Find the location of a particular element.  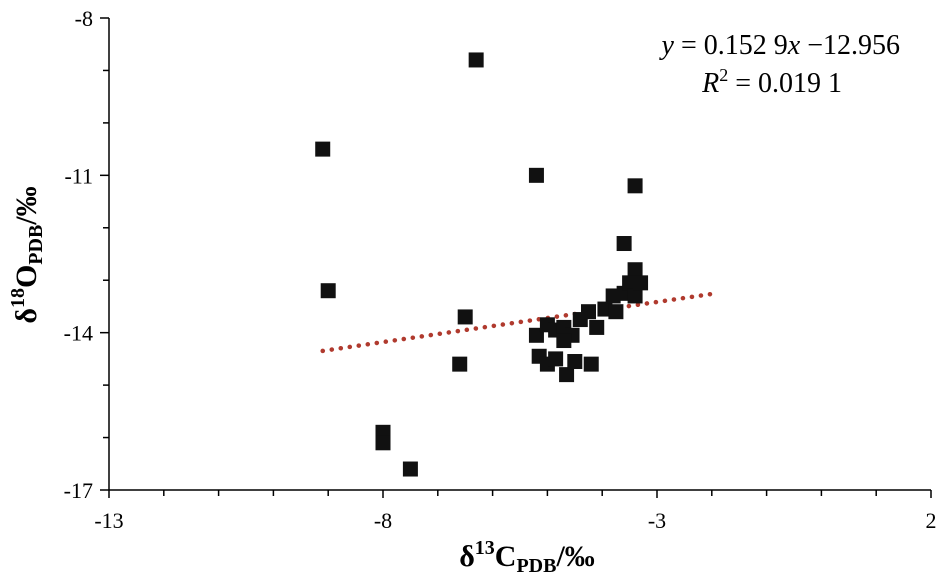

y-tick-label: -17 is located at coordinates (78, 490).